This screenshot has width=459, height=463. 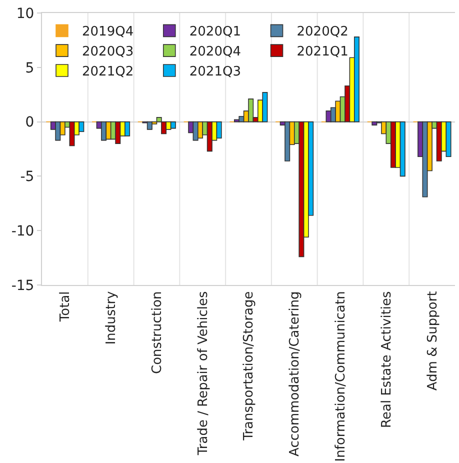 I want to click on x-tick-label: Construction, so click(x=157, y=332).